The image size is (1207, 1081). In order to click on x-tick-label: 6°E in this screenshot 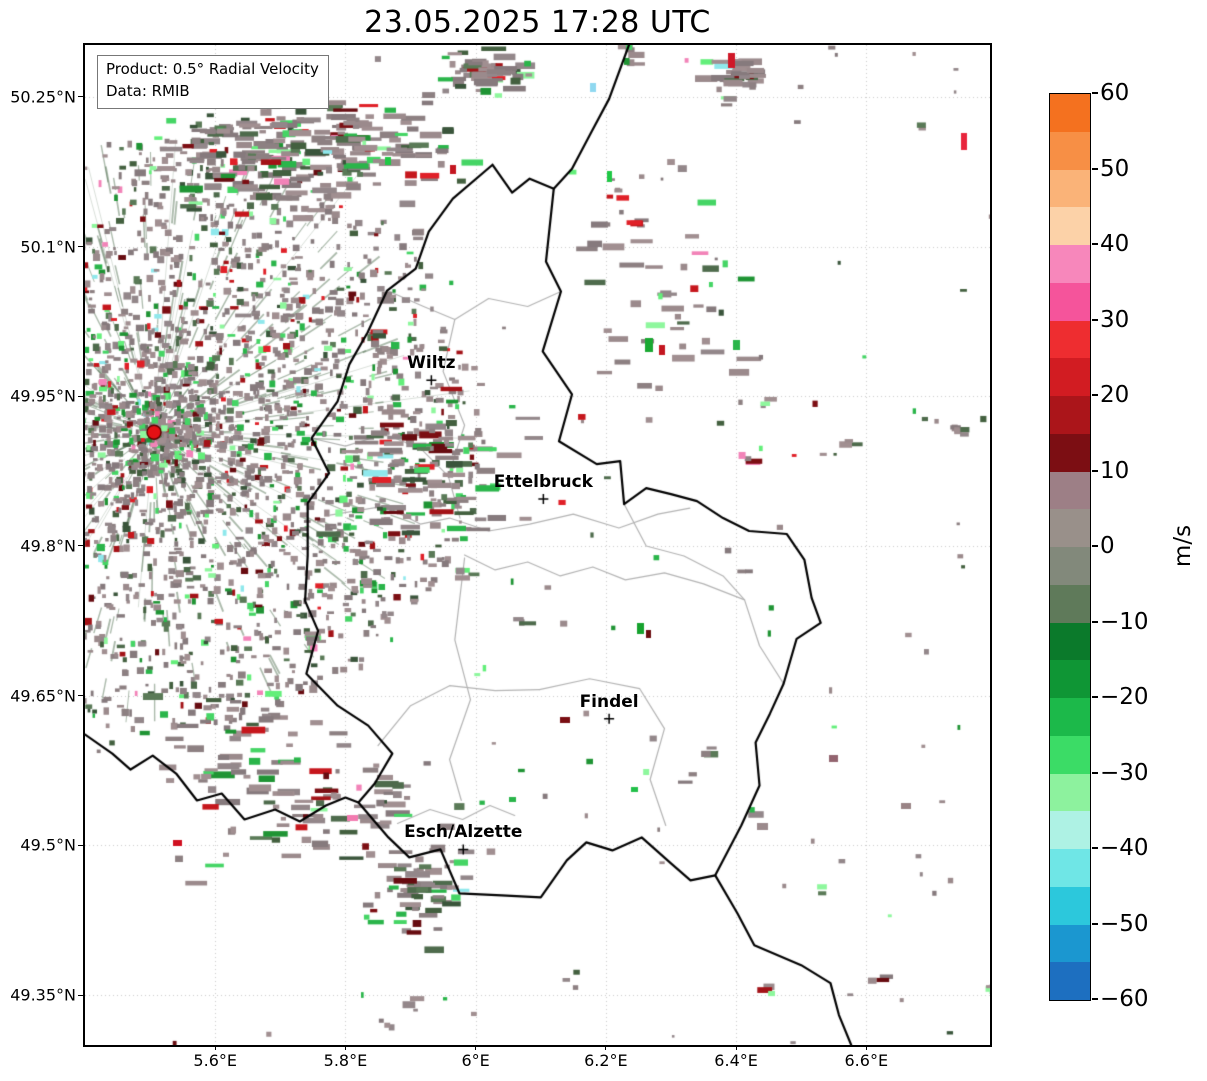, I will do `click(475, 1060)`.